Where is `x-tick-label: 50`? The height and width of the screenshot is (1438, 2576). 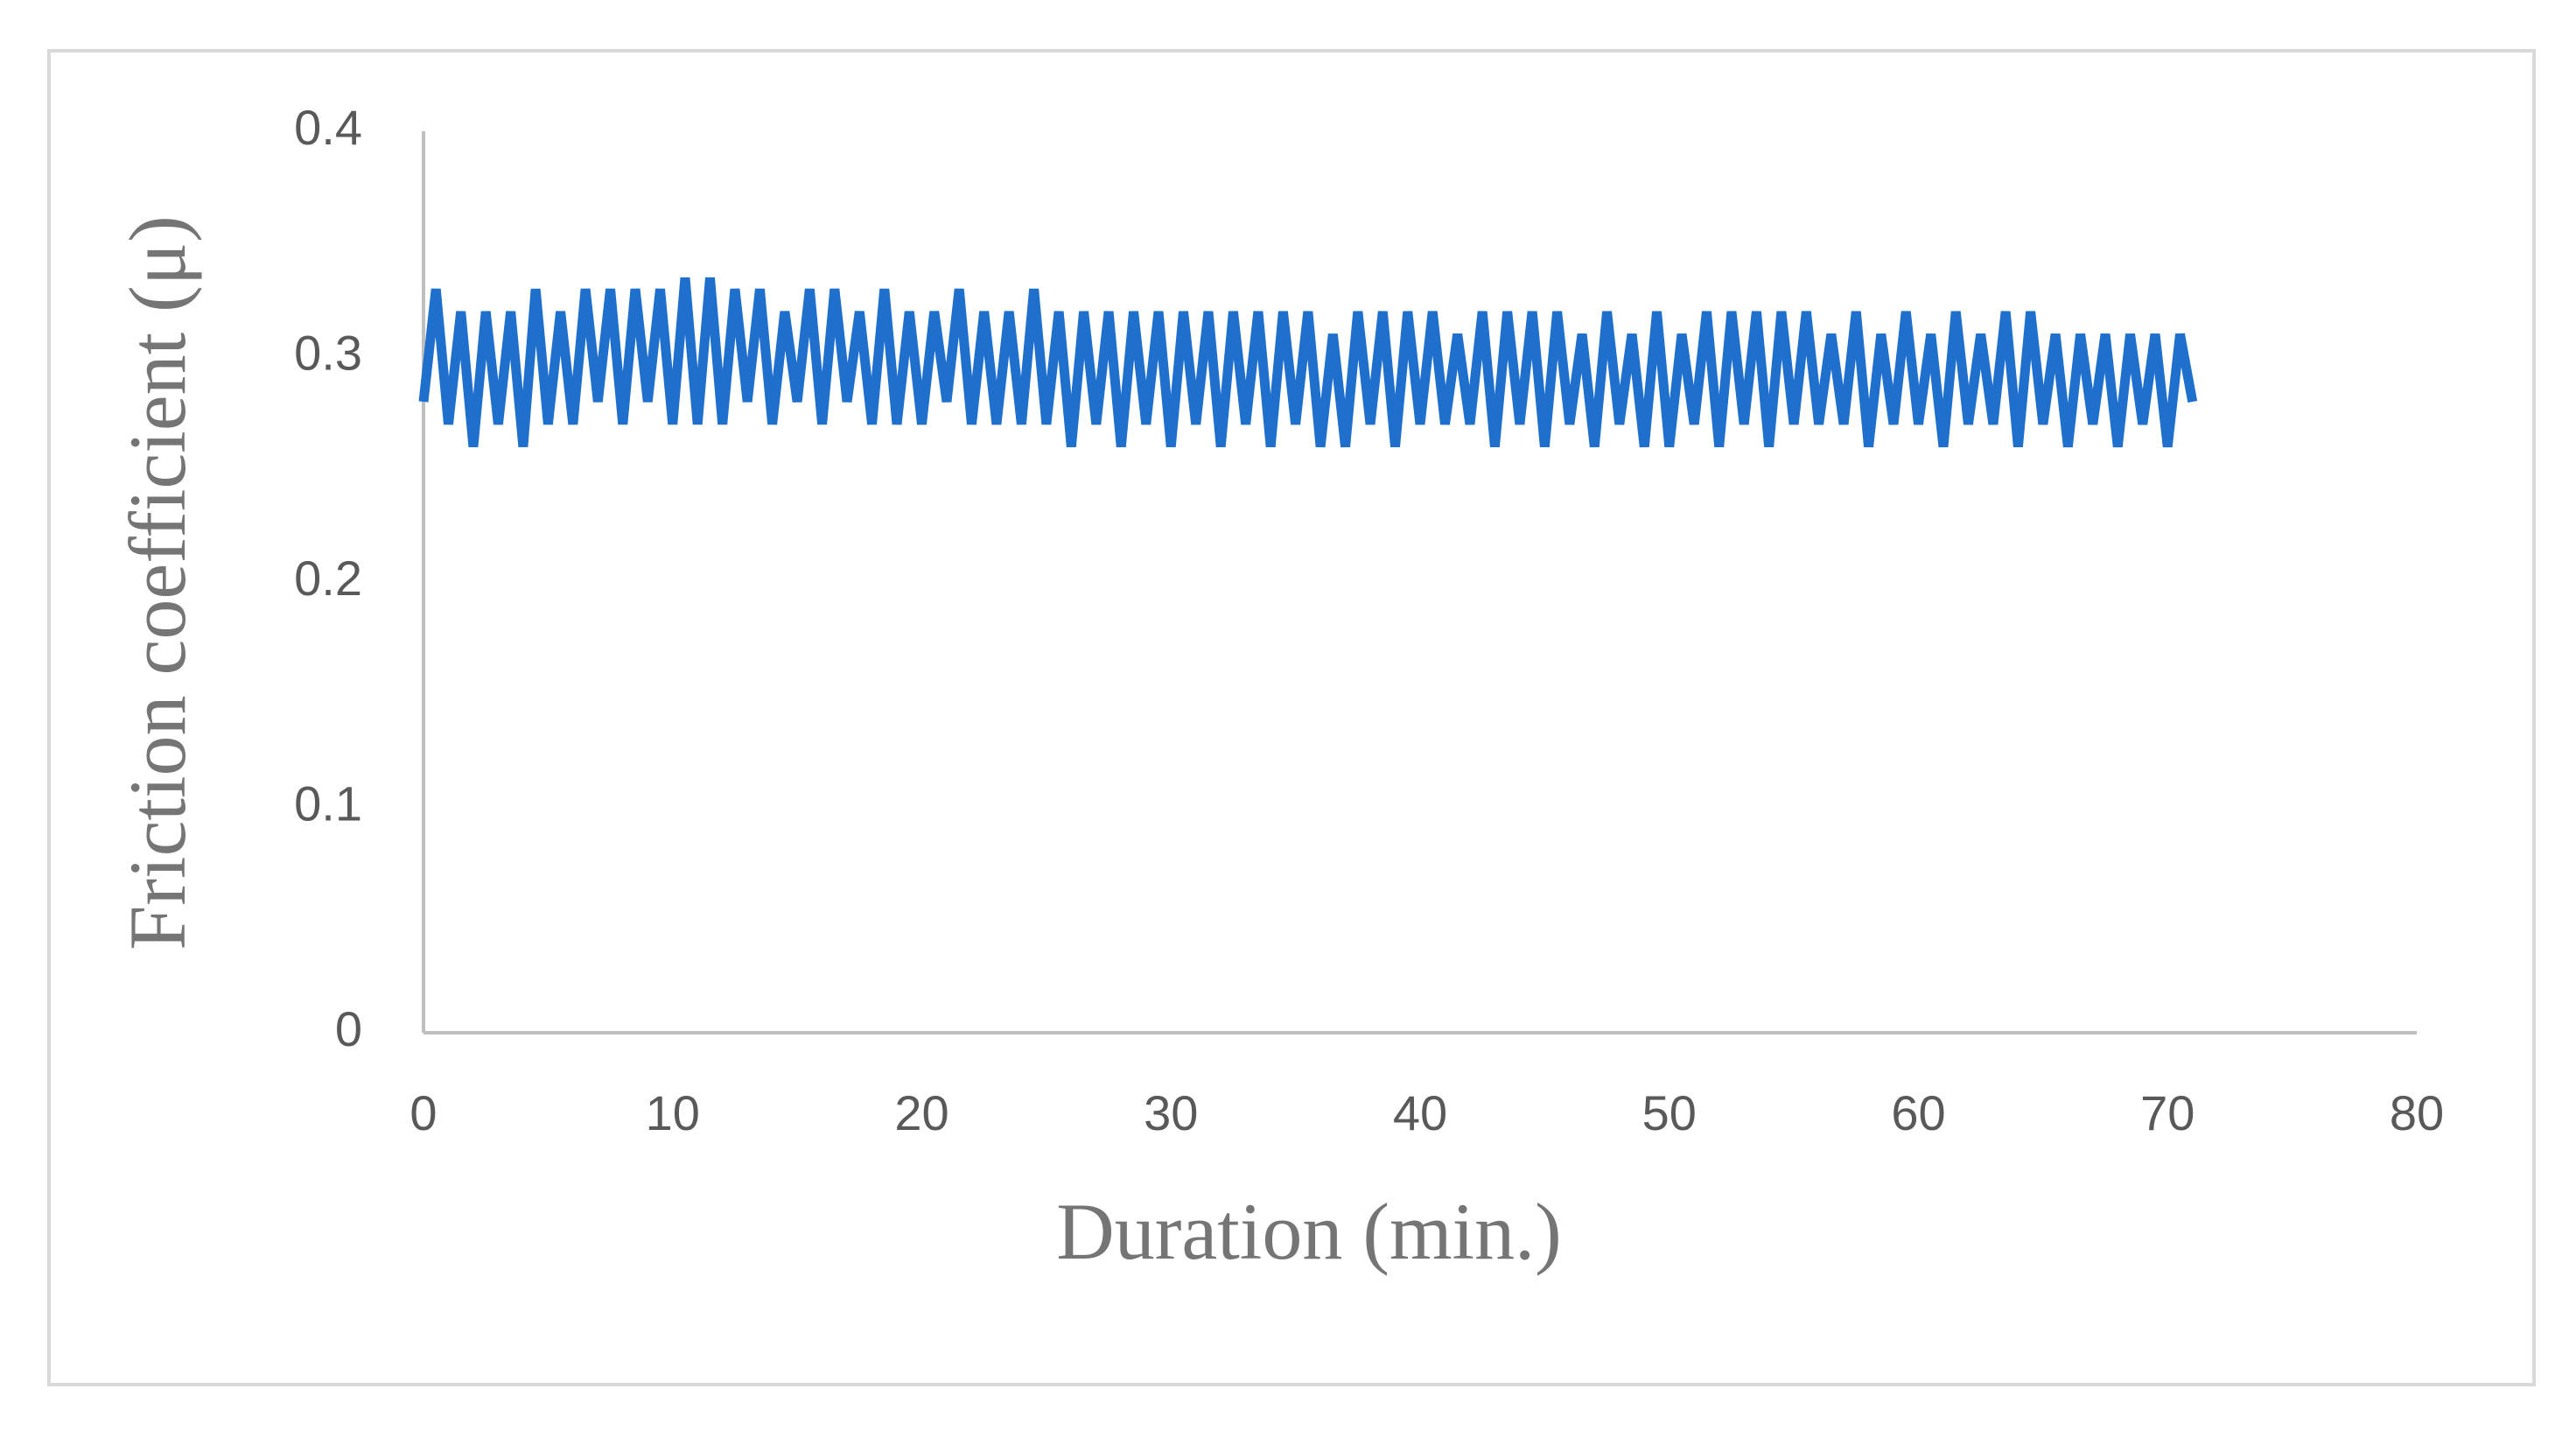
x-tick-label: 50 is located at coordinates (1669, 1112).